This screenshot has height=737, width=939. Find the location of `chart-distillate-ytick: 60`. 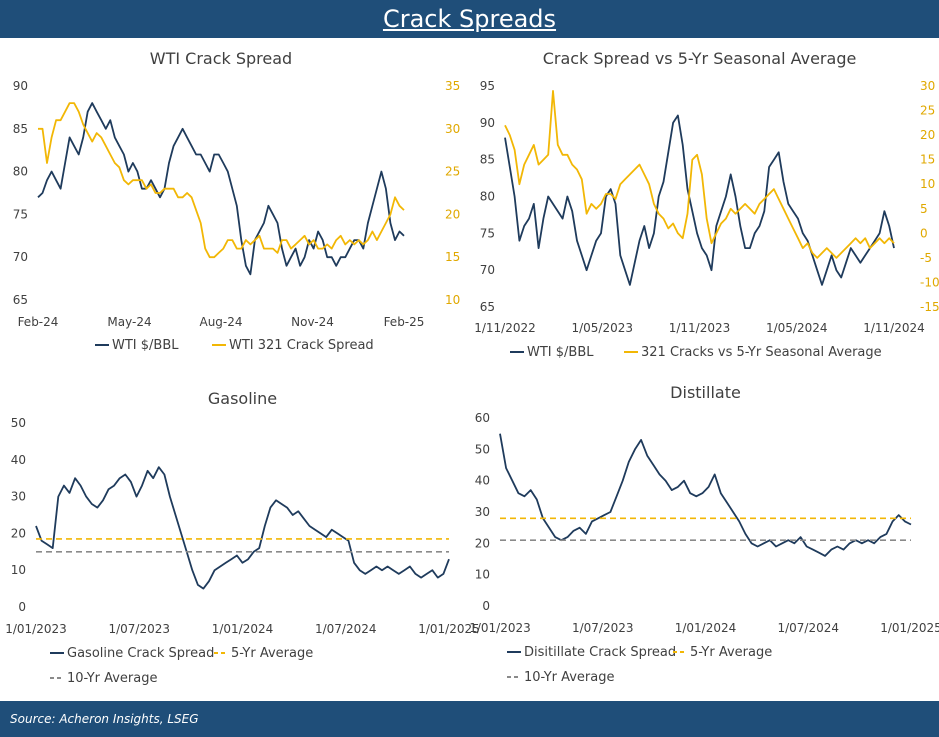

chart-distillate-ytick: 60 is located at coordinates (482, 418).